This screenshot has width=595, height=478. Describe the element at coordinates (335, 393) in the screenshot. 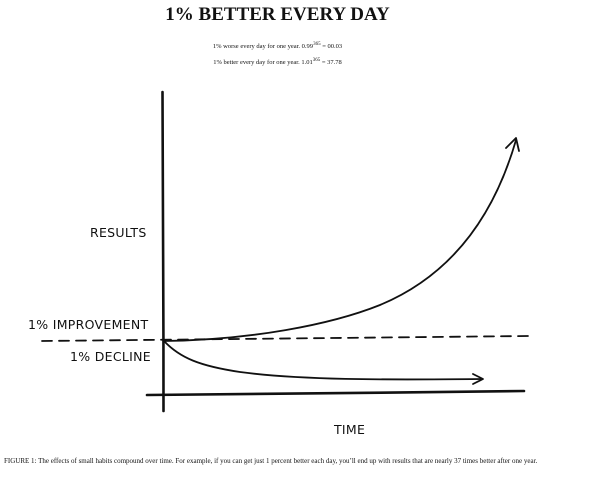

I see `x-axis` at that location.